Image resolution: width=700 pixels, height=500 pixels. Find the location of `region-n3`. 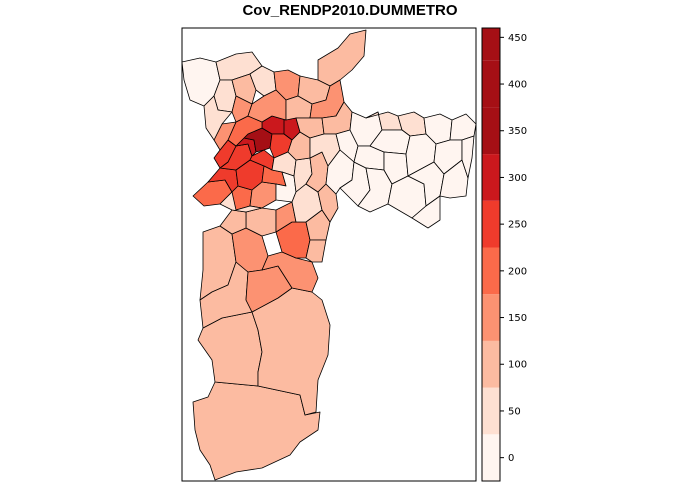

region-n3 is located at coordinates (244, 89).